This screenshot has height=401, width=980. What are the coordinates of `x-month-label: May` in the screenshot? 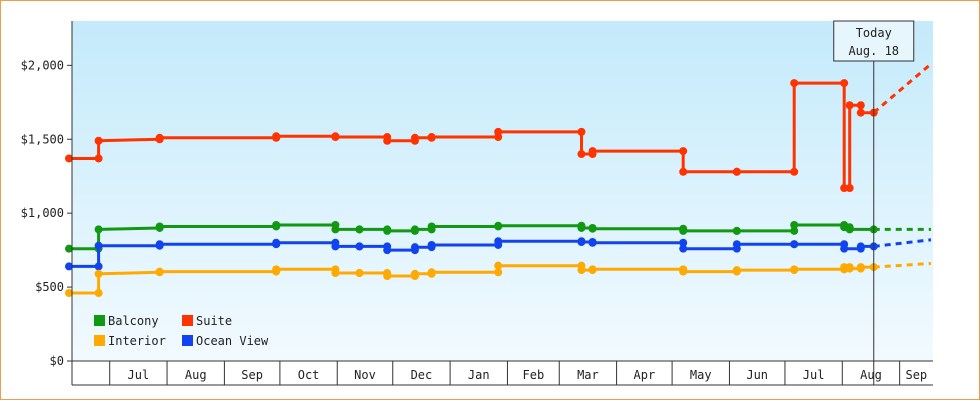 It's located at (701, 375).